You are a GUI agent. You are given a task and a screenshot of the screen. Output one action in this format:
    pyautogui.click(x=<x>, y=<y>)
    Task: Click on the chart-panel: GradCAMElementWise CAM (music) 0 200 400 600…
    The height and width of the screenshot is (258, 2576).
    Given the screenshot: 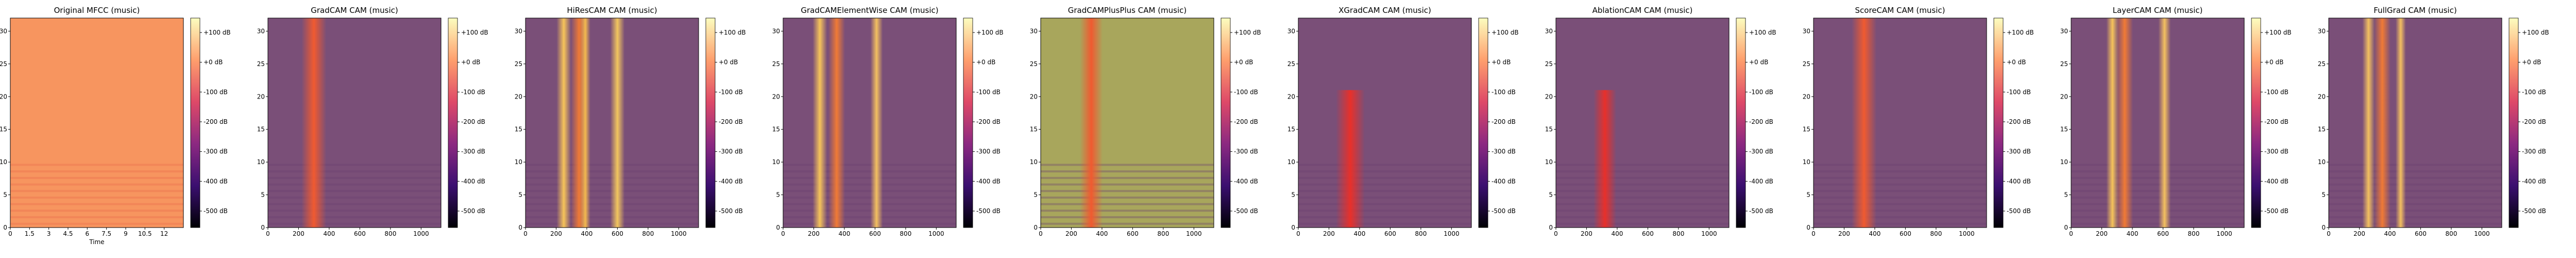 What is the action you would take?
    pyautogui.click(x=901, y=129)
    